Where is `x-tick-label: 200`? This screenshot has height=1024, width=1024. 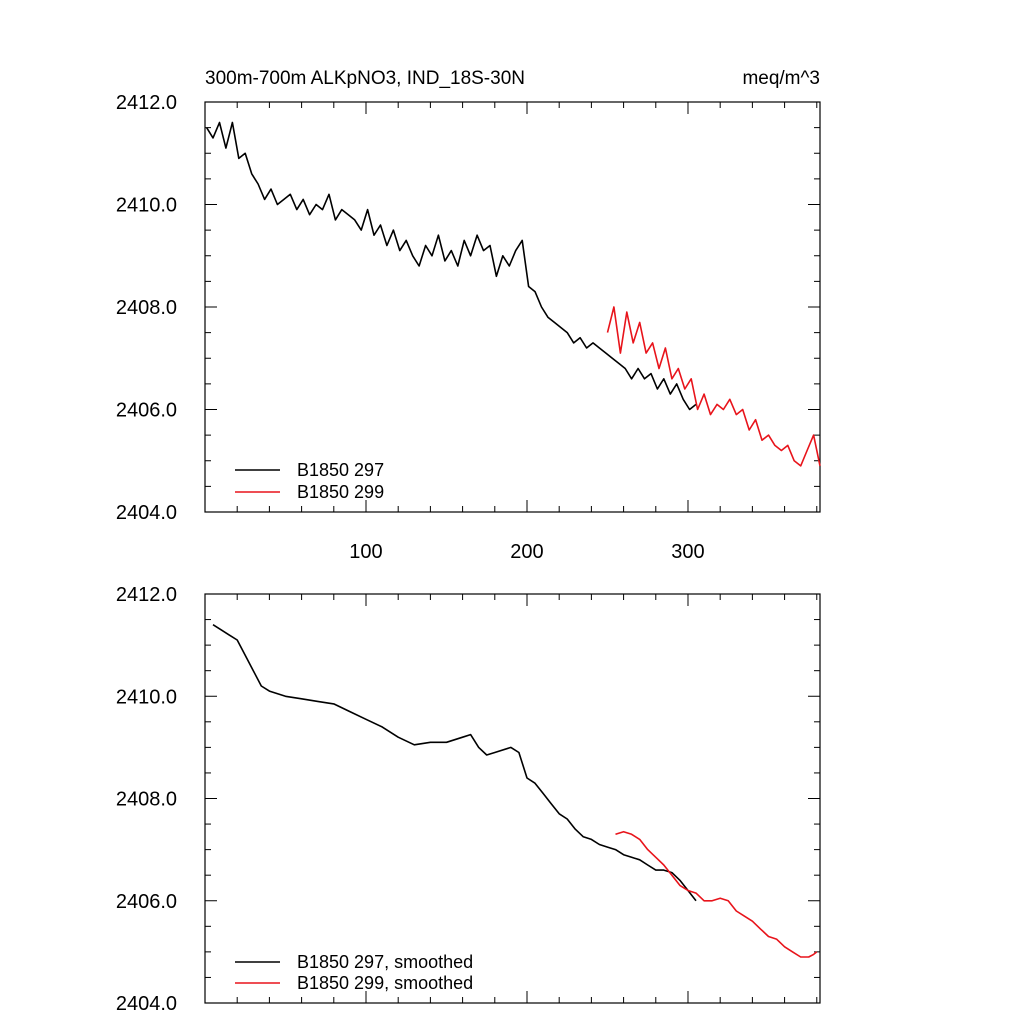 x-tick-label: 200 is located at coordinates (526, 552).